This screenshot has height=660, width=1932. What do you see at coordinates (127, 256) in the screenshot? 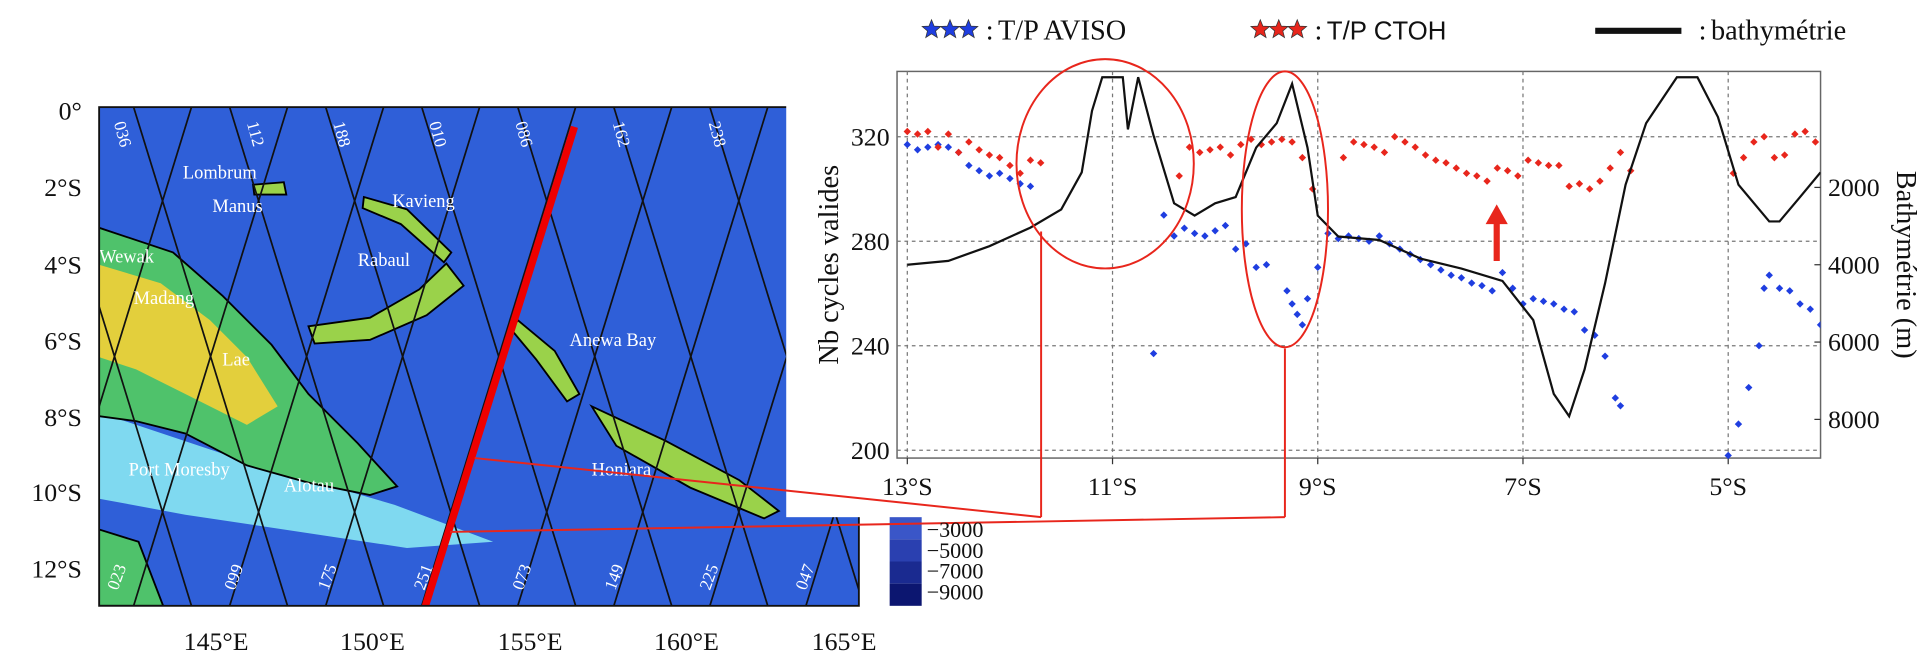
I see `place-label: Wewak` at bounding box center [127, 256].